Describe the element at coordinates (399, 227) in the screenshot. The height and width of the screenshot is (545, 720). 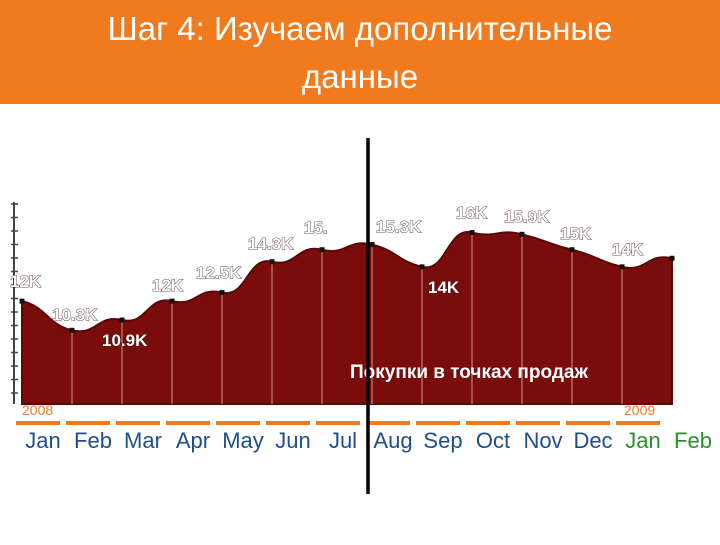
I see `data-label: 15.3K` at that location.